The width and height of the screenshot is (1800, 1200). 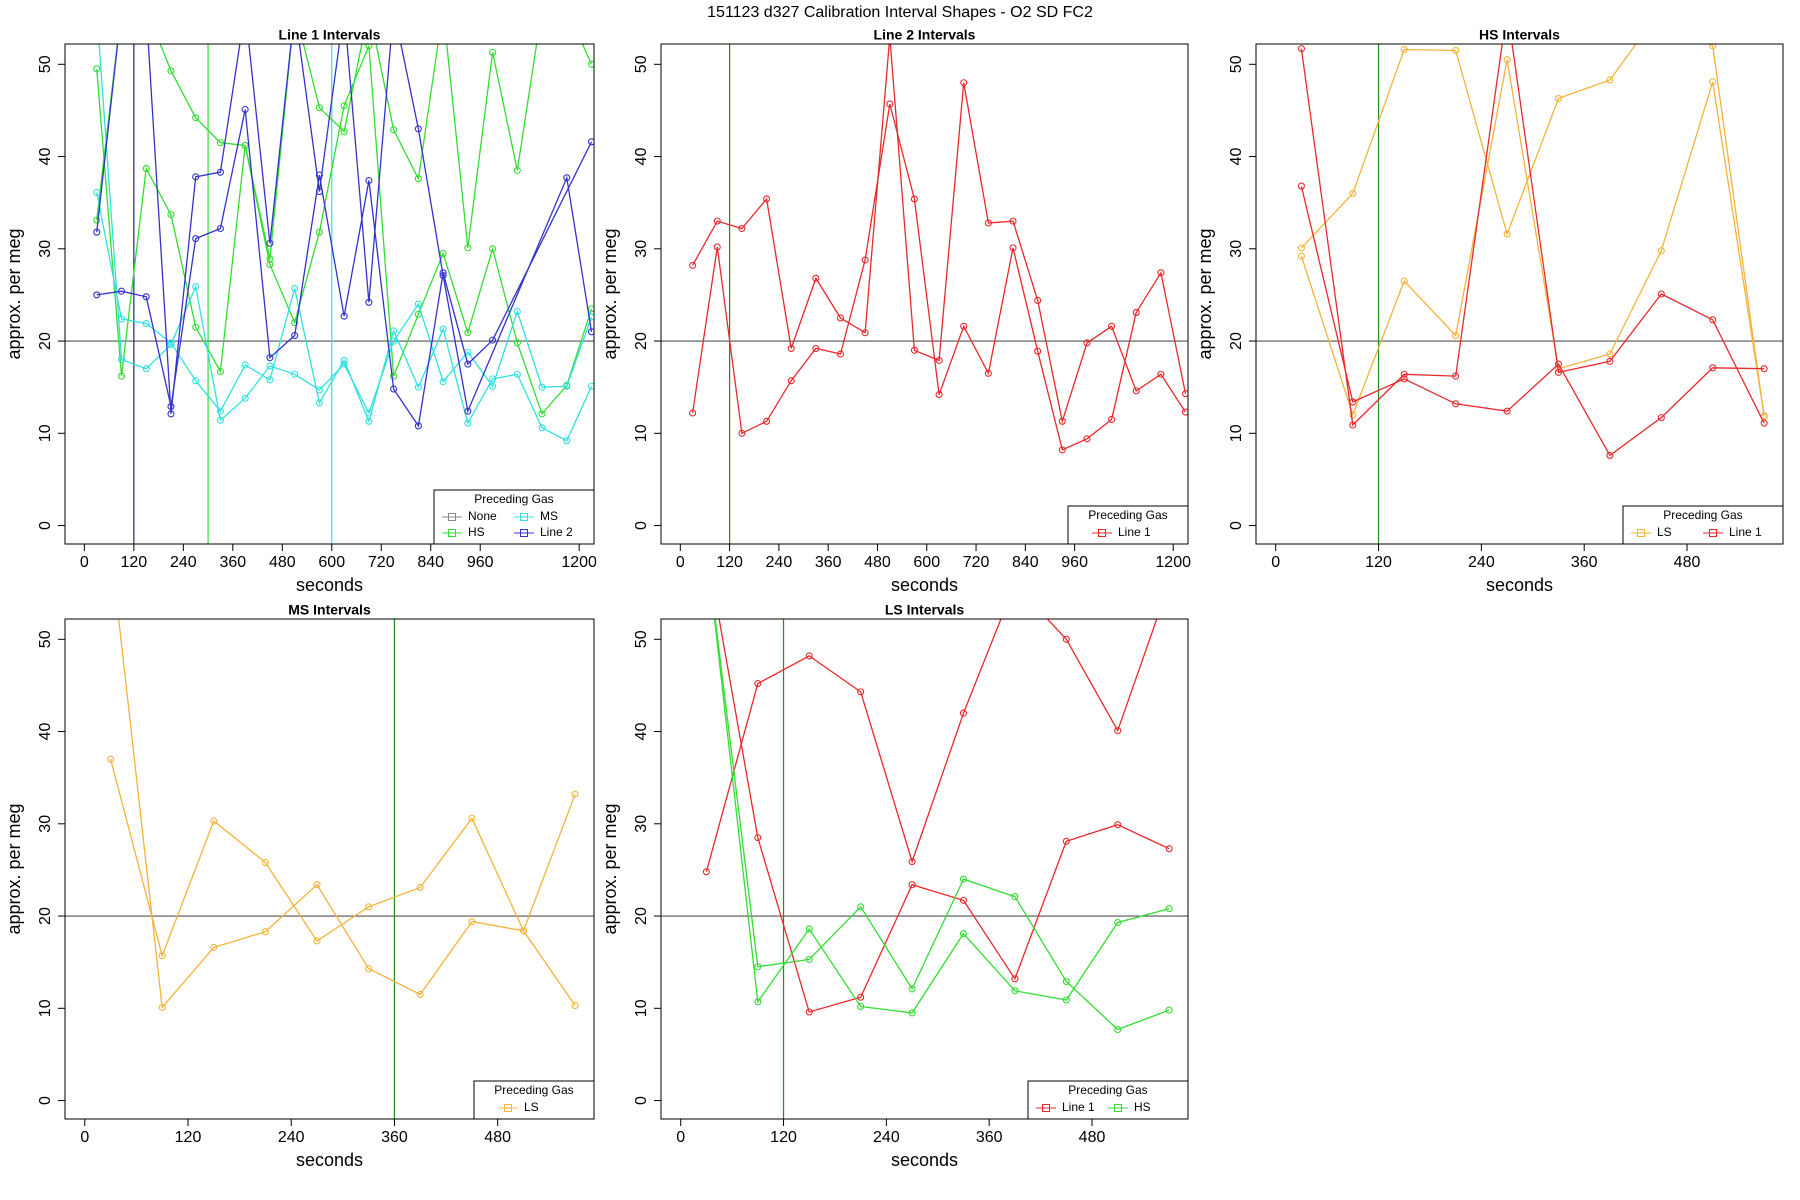 I want to click on legend-title: Preceding Gas, so click(x=1107, y=1090).